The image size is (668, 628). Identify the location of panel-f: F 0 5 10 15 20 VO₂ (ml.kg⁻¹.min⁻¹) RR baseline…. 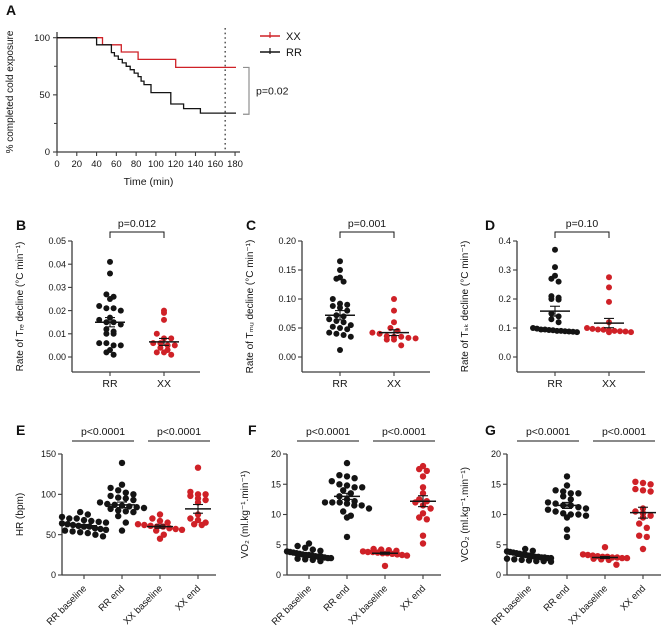
(341, 524).